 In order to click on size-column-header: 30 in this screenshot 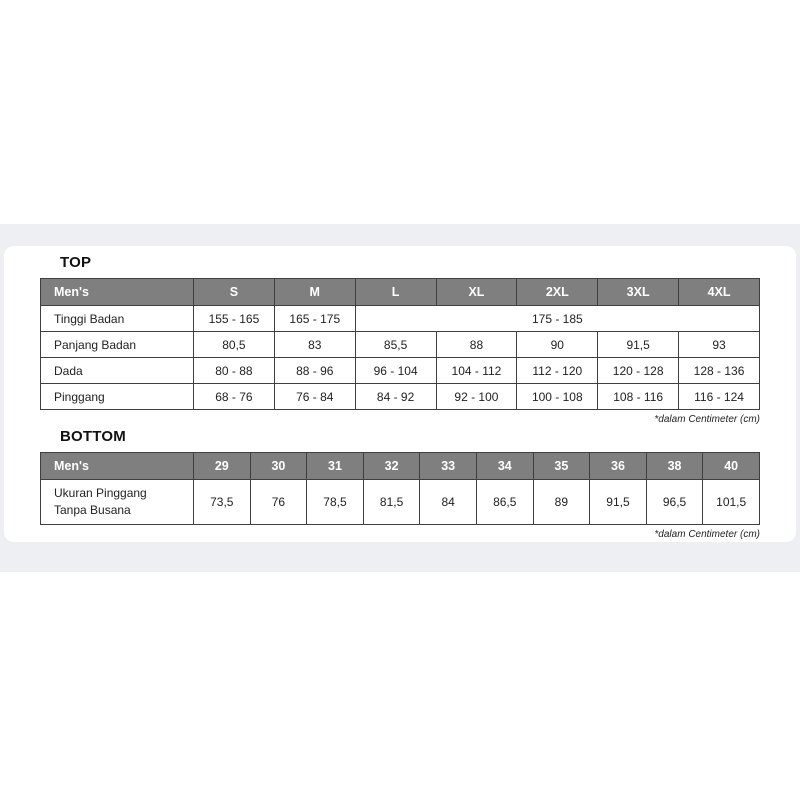, I will do `click(278, 466)`.